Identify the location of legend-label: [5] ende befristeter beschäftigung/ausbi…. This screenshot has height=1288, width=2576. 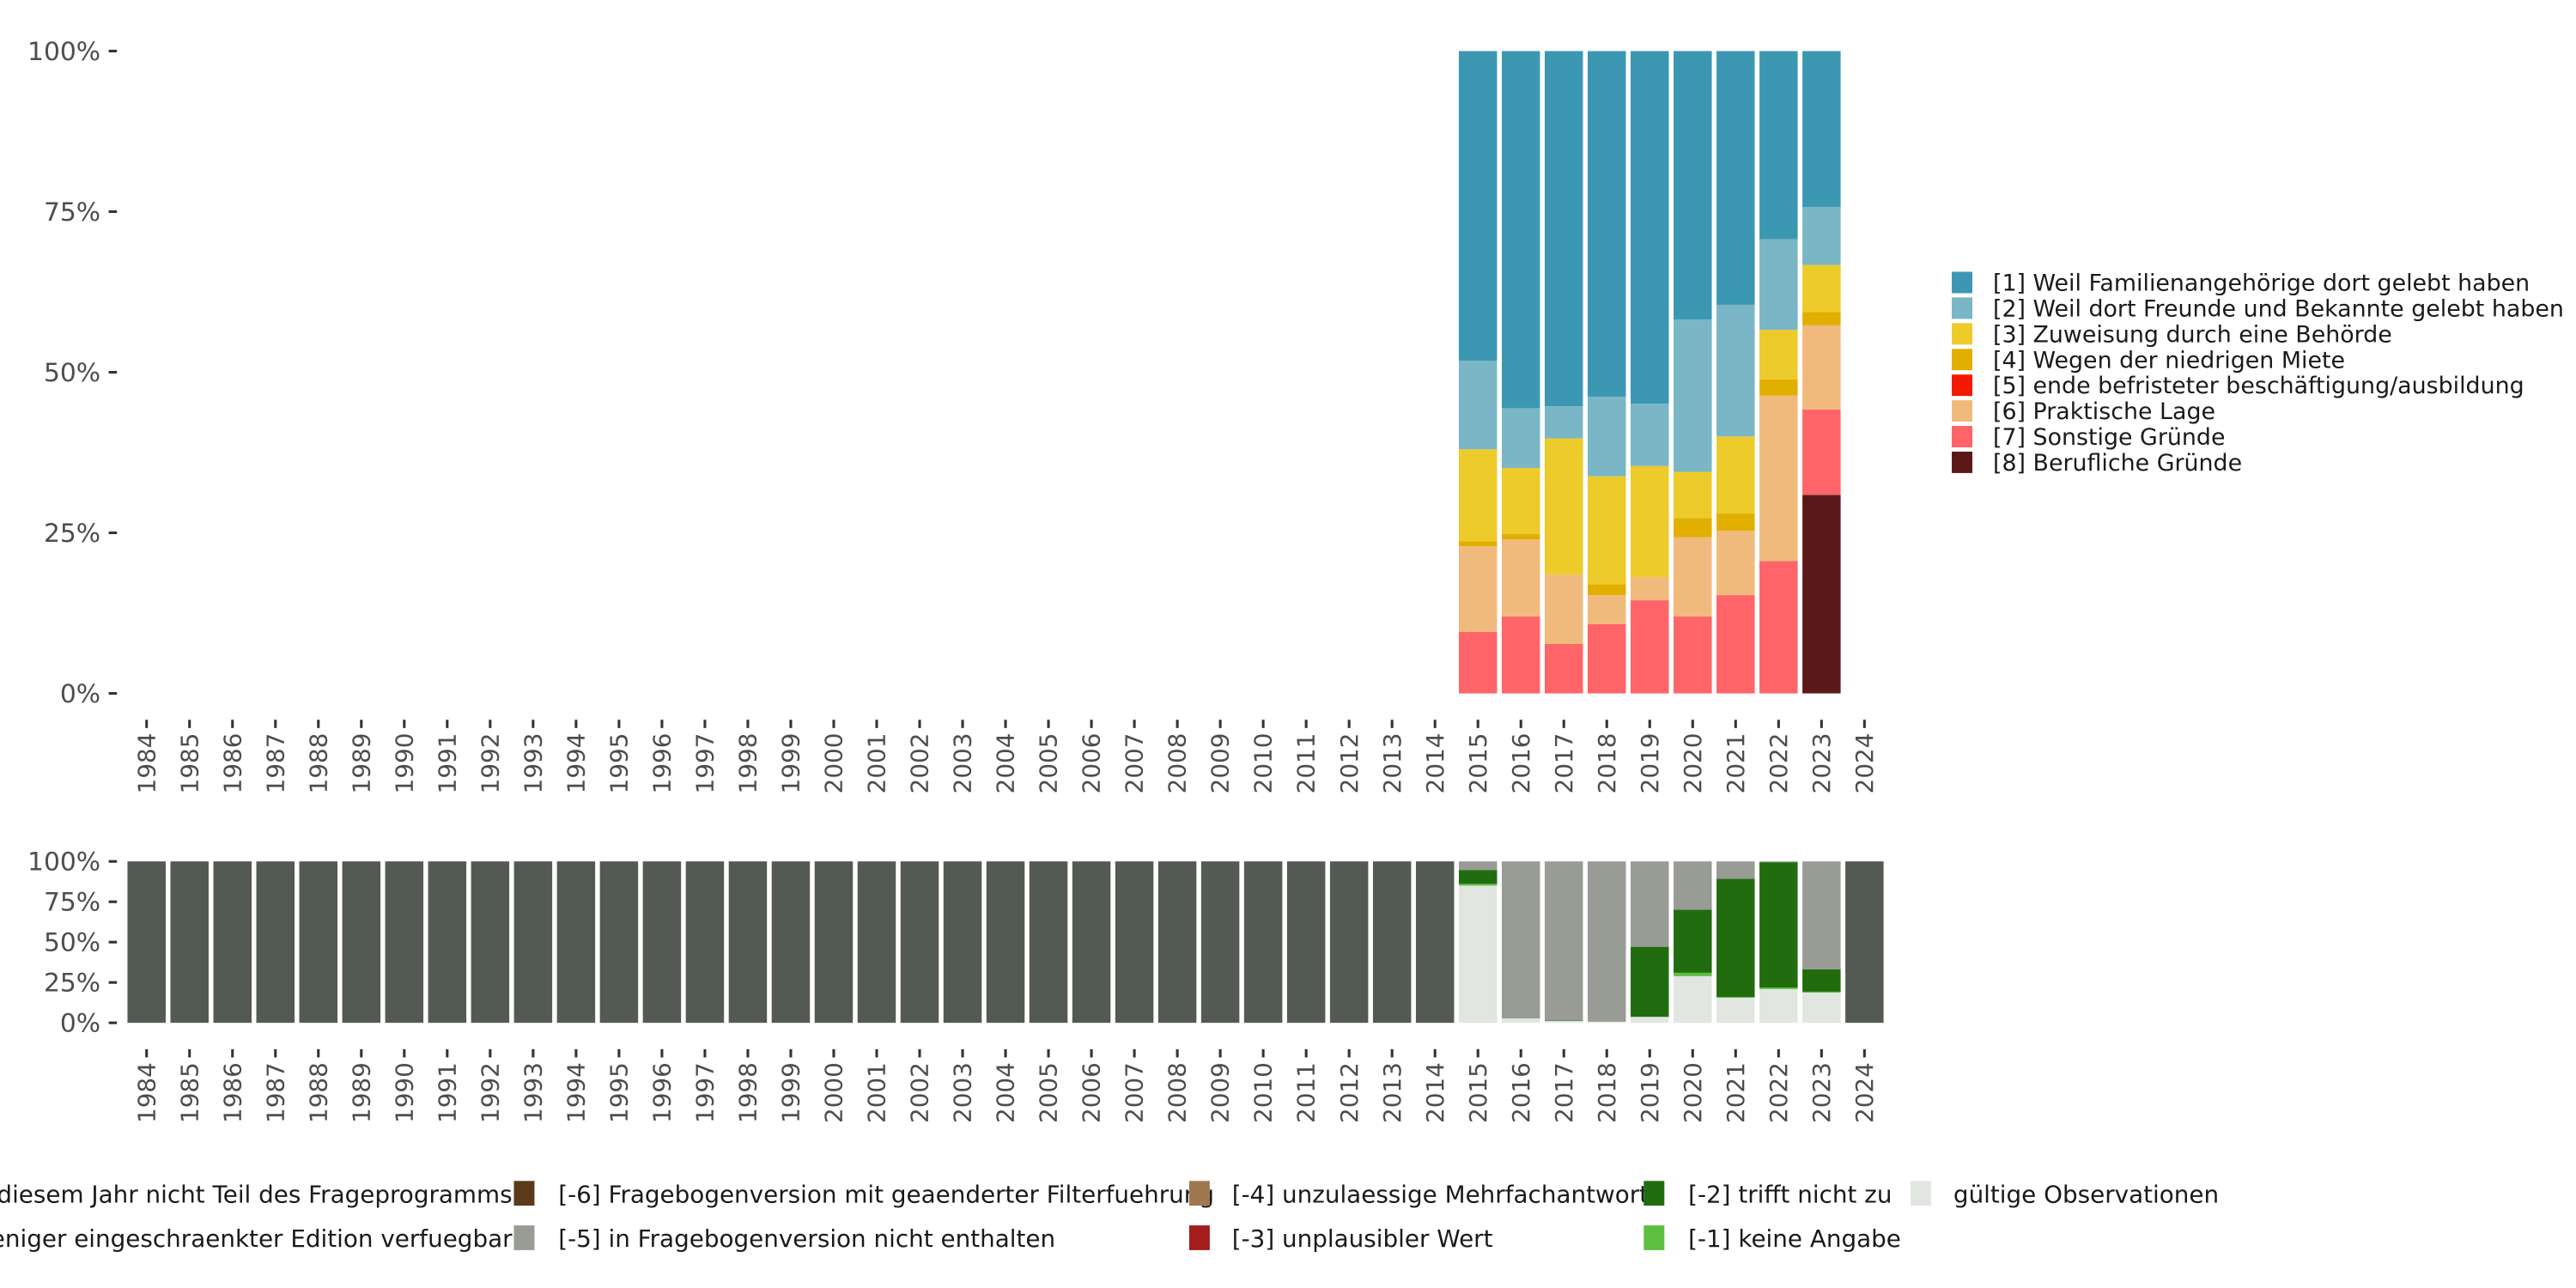
(2258, 386).